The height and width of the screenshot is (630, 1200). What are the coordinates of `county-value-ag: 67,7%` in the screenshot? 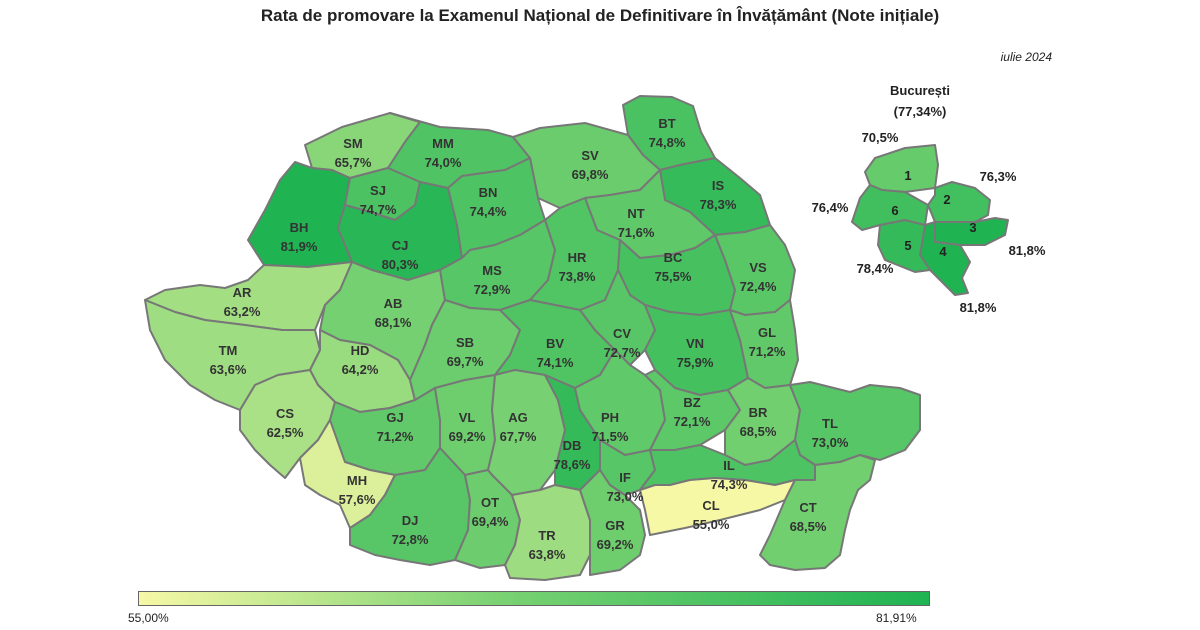 It's located at (518, 436).